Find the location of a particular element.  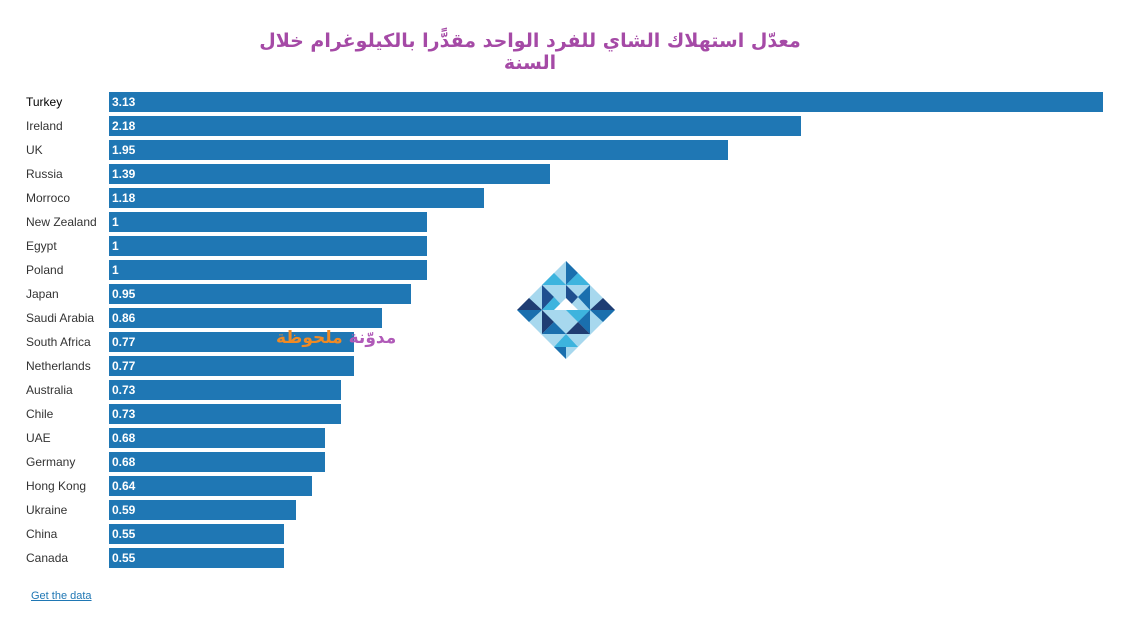

value-label: 2.18 is located at coordinates (124, 126).